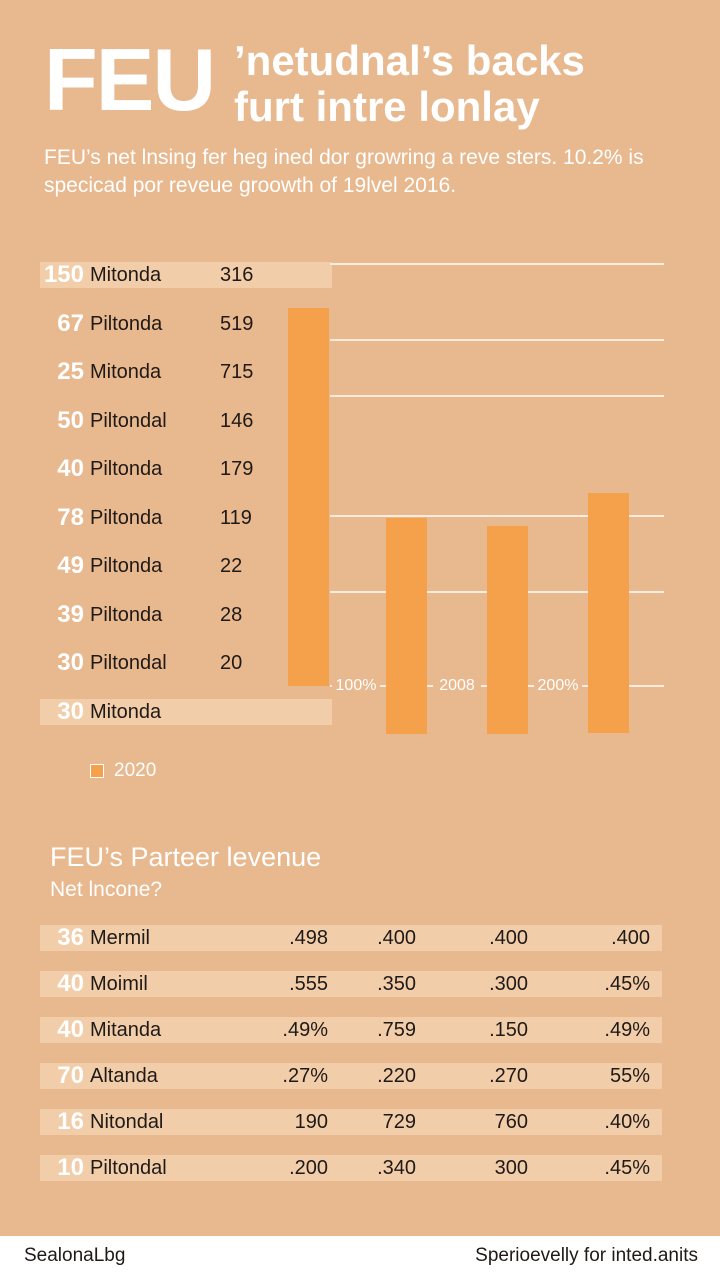 The image size is (720, 1280). What do you see at coordinates (75, 1255) in the screenshot?
I see `footer-left-text: SealonaLbg` at bounding box center [75, 1255].